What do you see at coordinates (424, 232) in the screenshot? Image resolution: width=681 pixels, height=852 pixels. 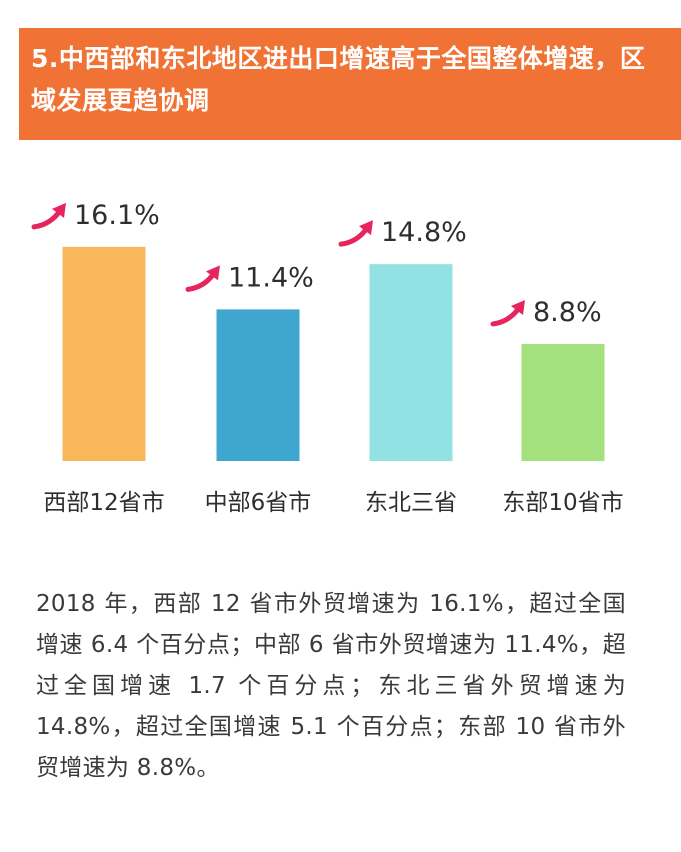 I see `data-label-3: 14.8%` at bounding box center [424, 232].